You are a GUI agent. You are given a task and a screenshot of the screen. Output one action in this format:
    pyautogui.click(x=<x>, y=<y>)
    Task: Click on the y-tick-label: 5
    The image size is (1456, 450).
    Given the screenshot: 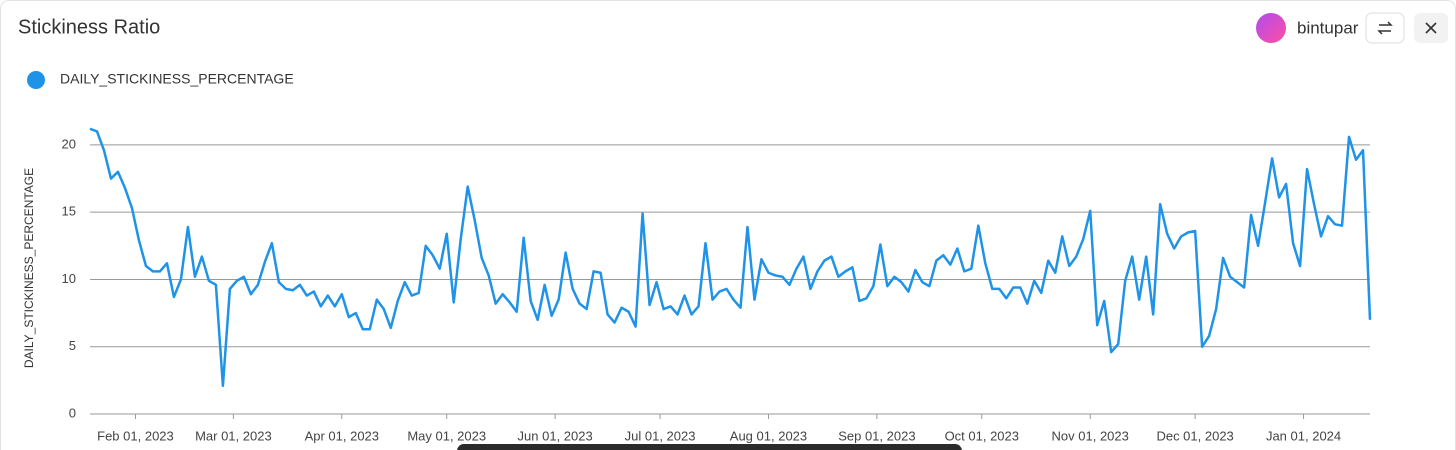 What is the action you would take?
    pyautogui.click(x=72, y=345)
    